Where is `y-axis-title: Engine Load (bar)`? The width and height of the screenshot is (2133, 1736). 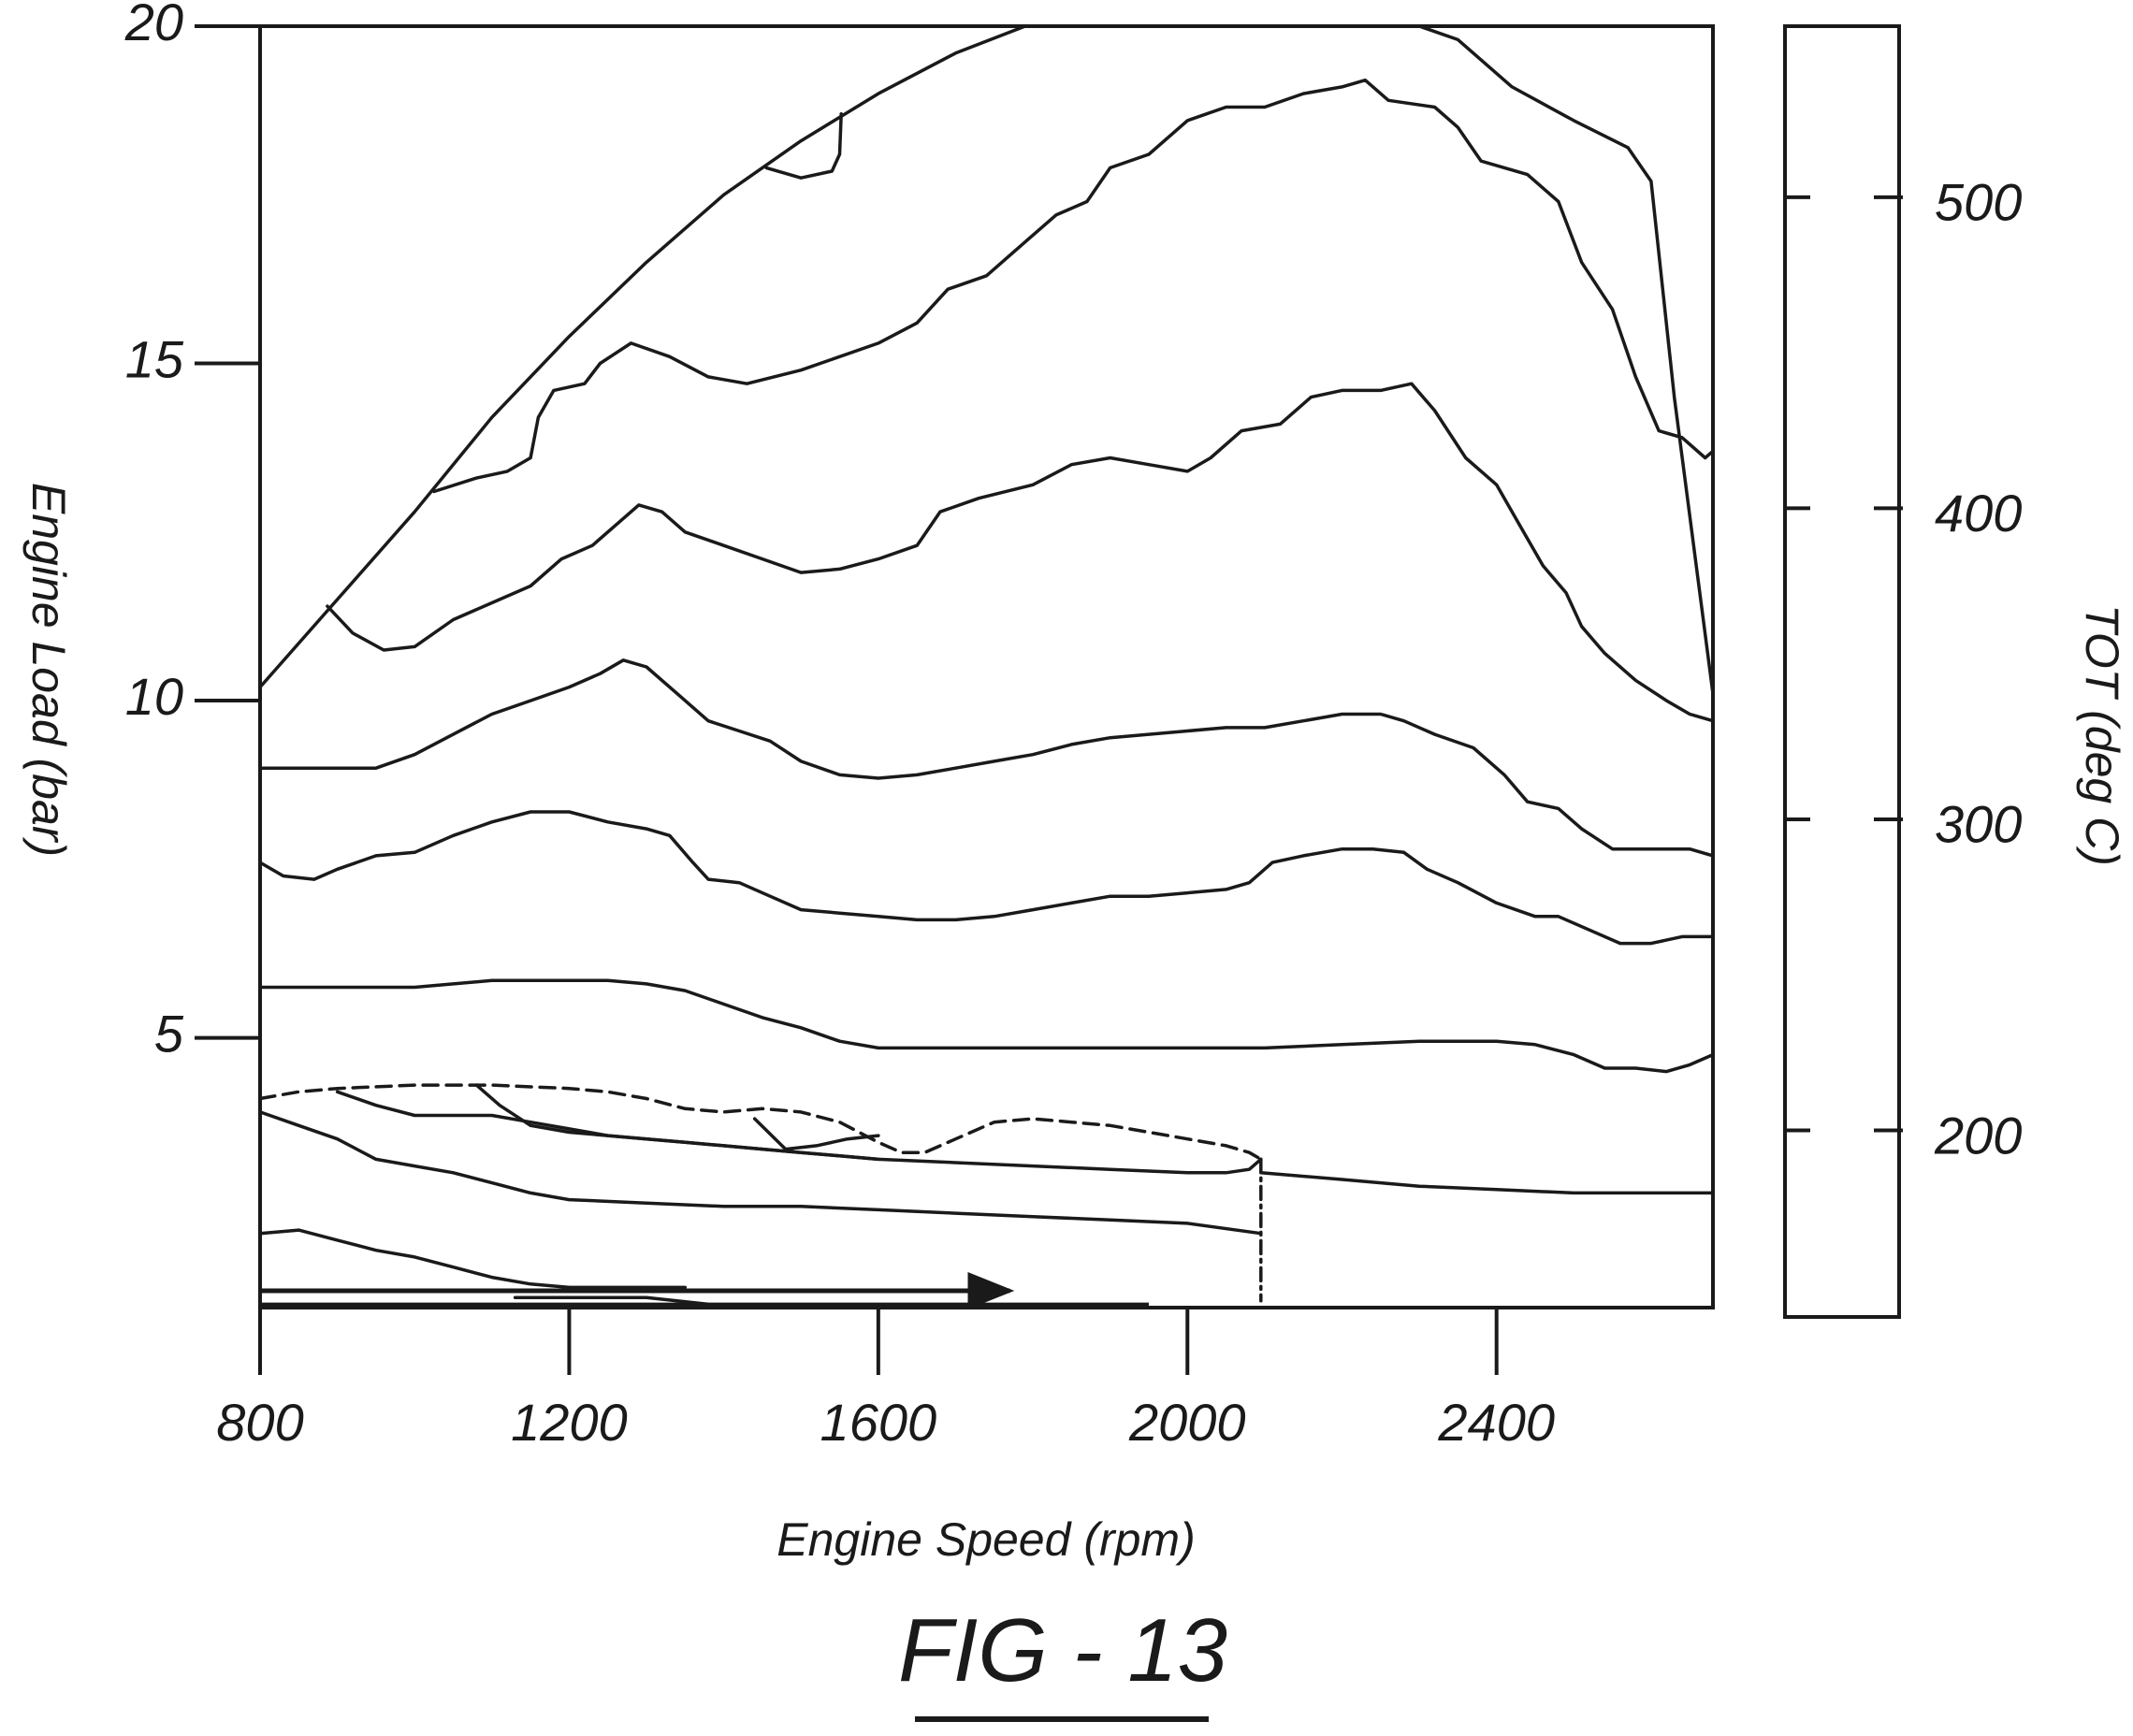 y-axis-title: Engine Load (bar) is located at coordinates (48, 670).